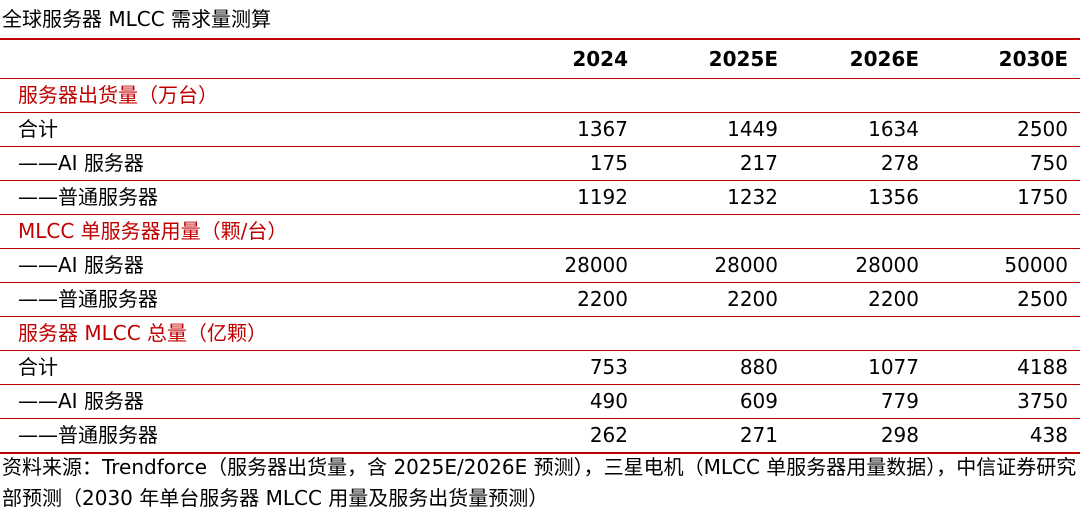 The image size is (1080, 520). I want to click on section-heading: 服务器出货量（万台）, so click(540, 95).